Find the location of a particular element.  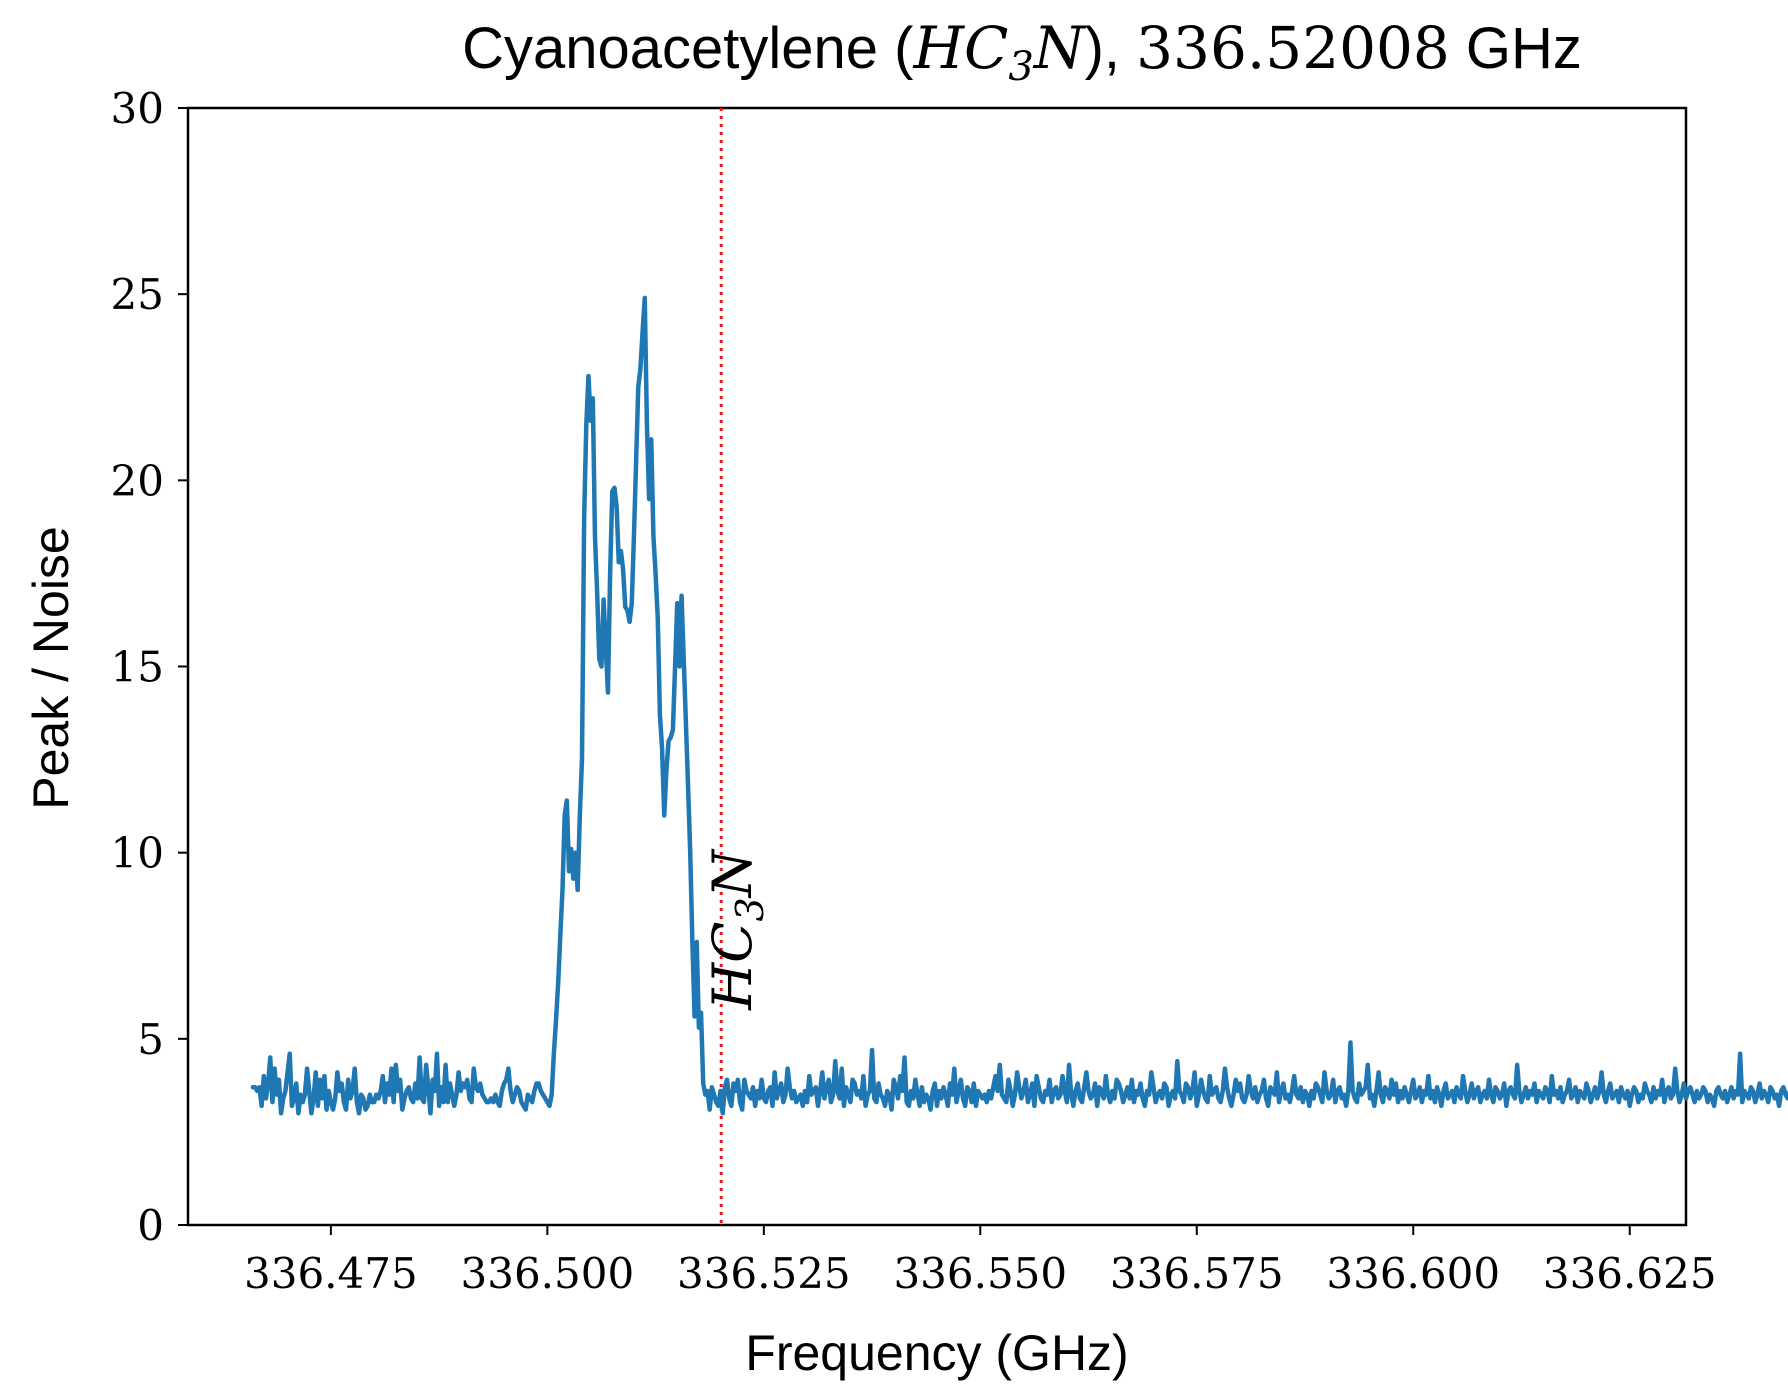

x-tick-label: 336.525 is located at coordinates (764, 1273).